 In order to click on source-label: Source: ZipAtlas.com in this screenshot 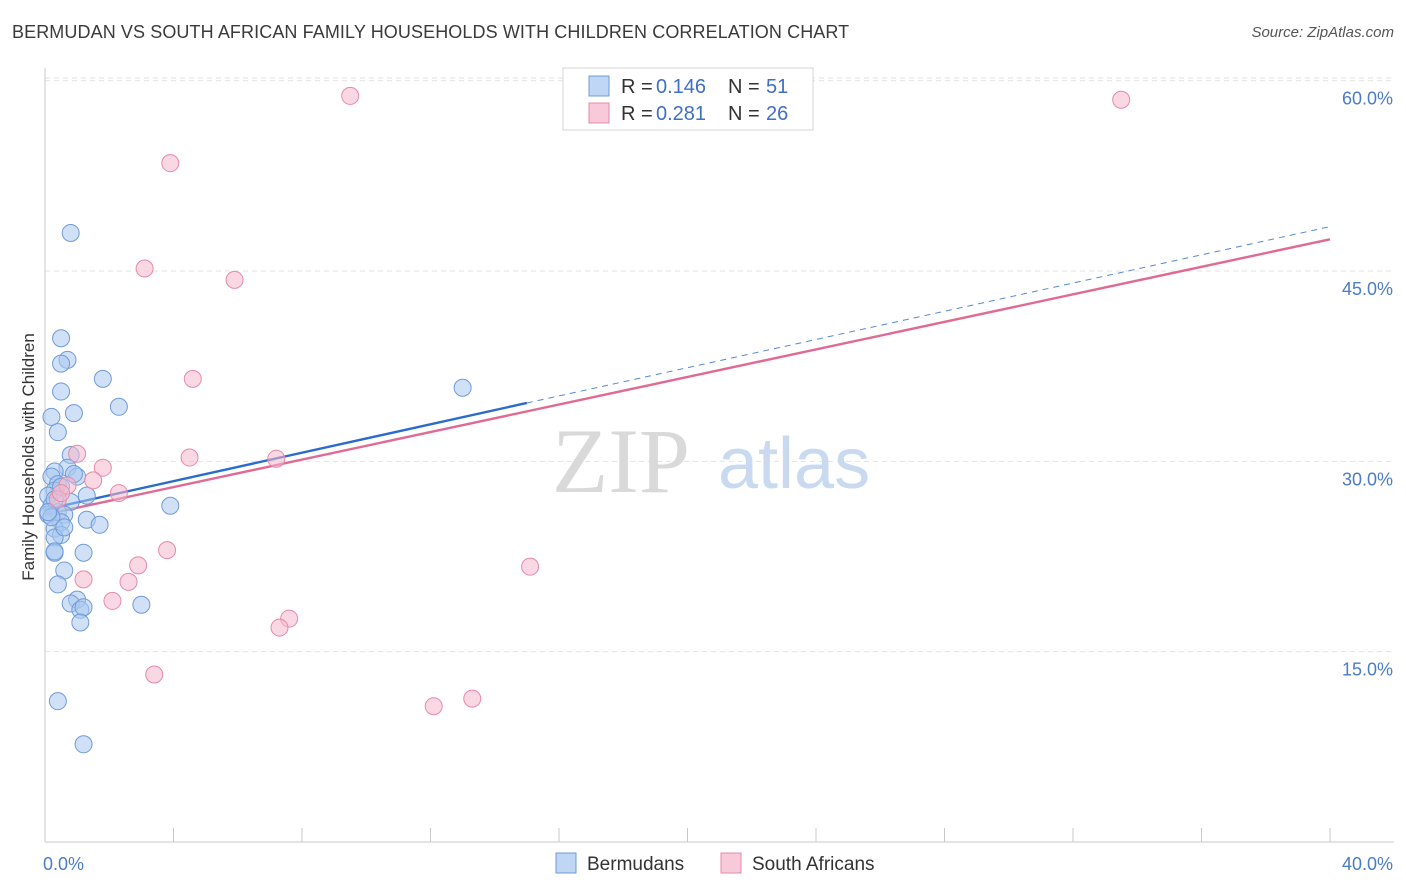, I will do `click(1322, 32)`.